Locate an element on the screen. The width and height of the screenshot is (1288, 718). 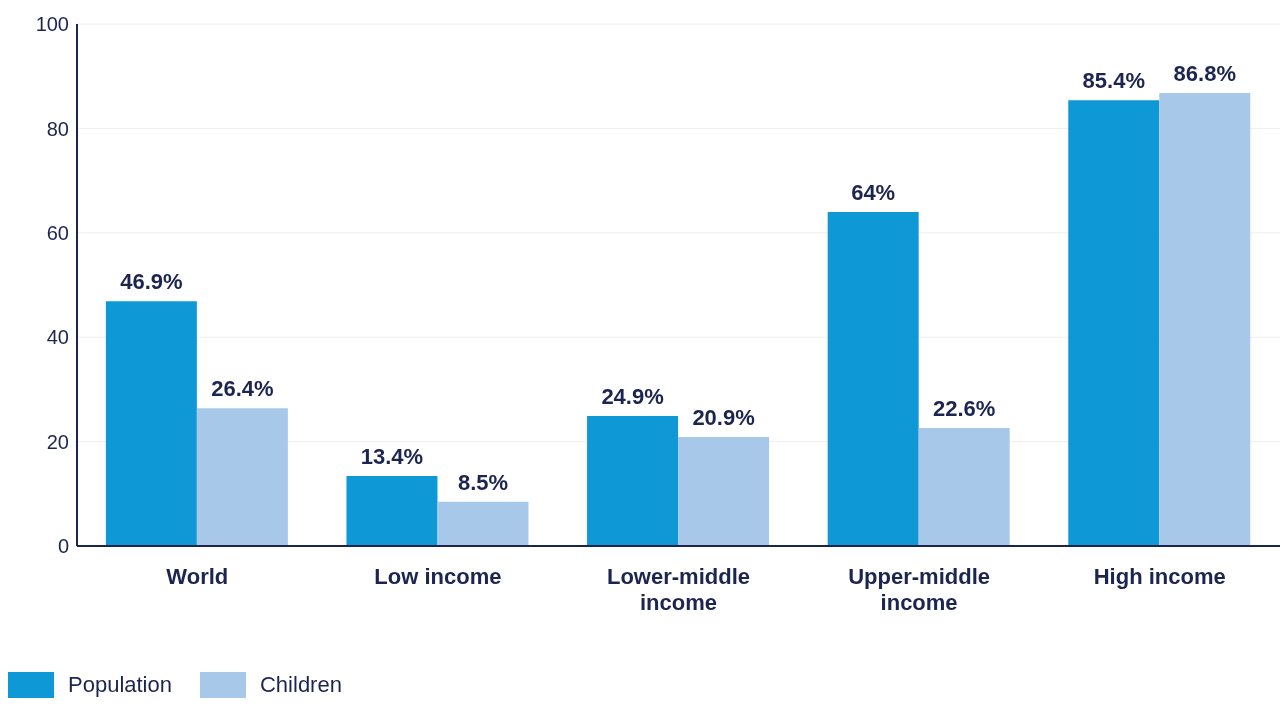
data-label: 22.6% is located at coordinates (964, 409).